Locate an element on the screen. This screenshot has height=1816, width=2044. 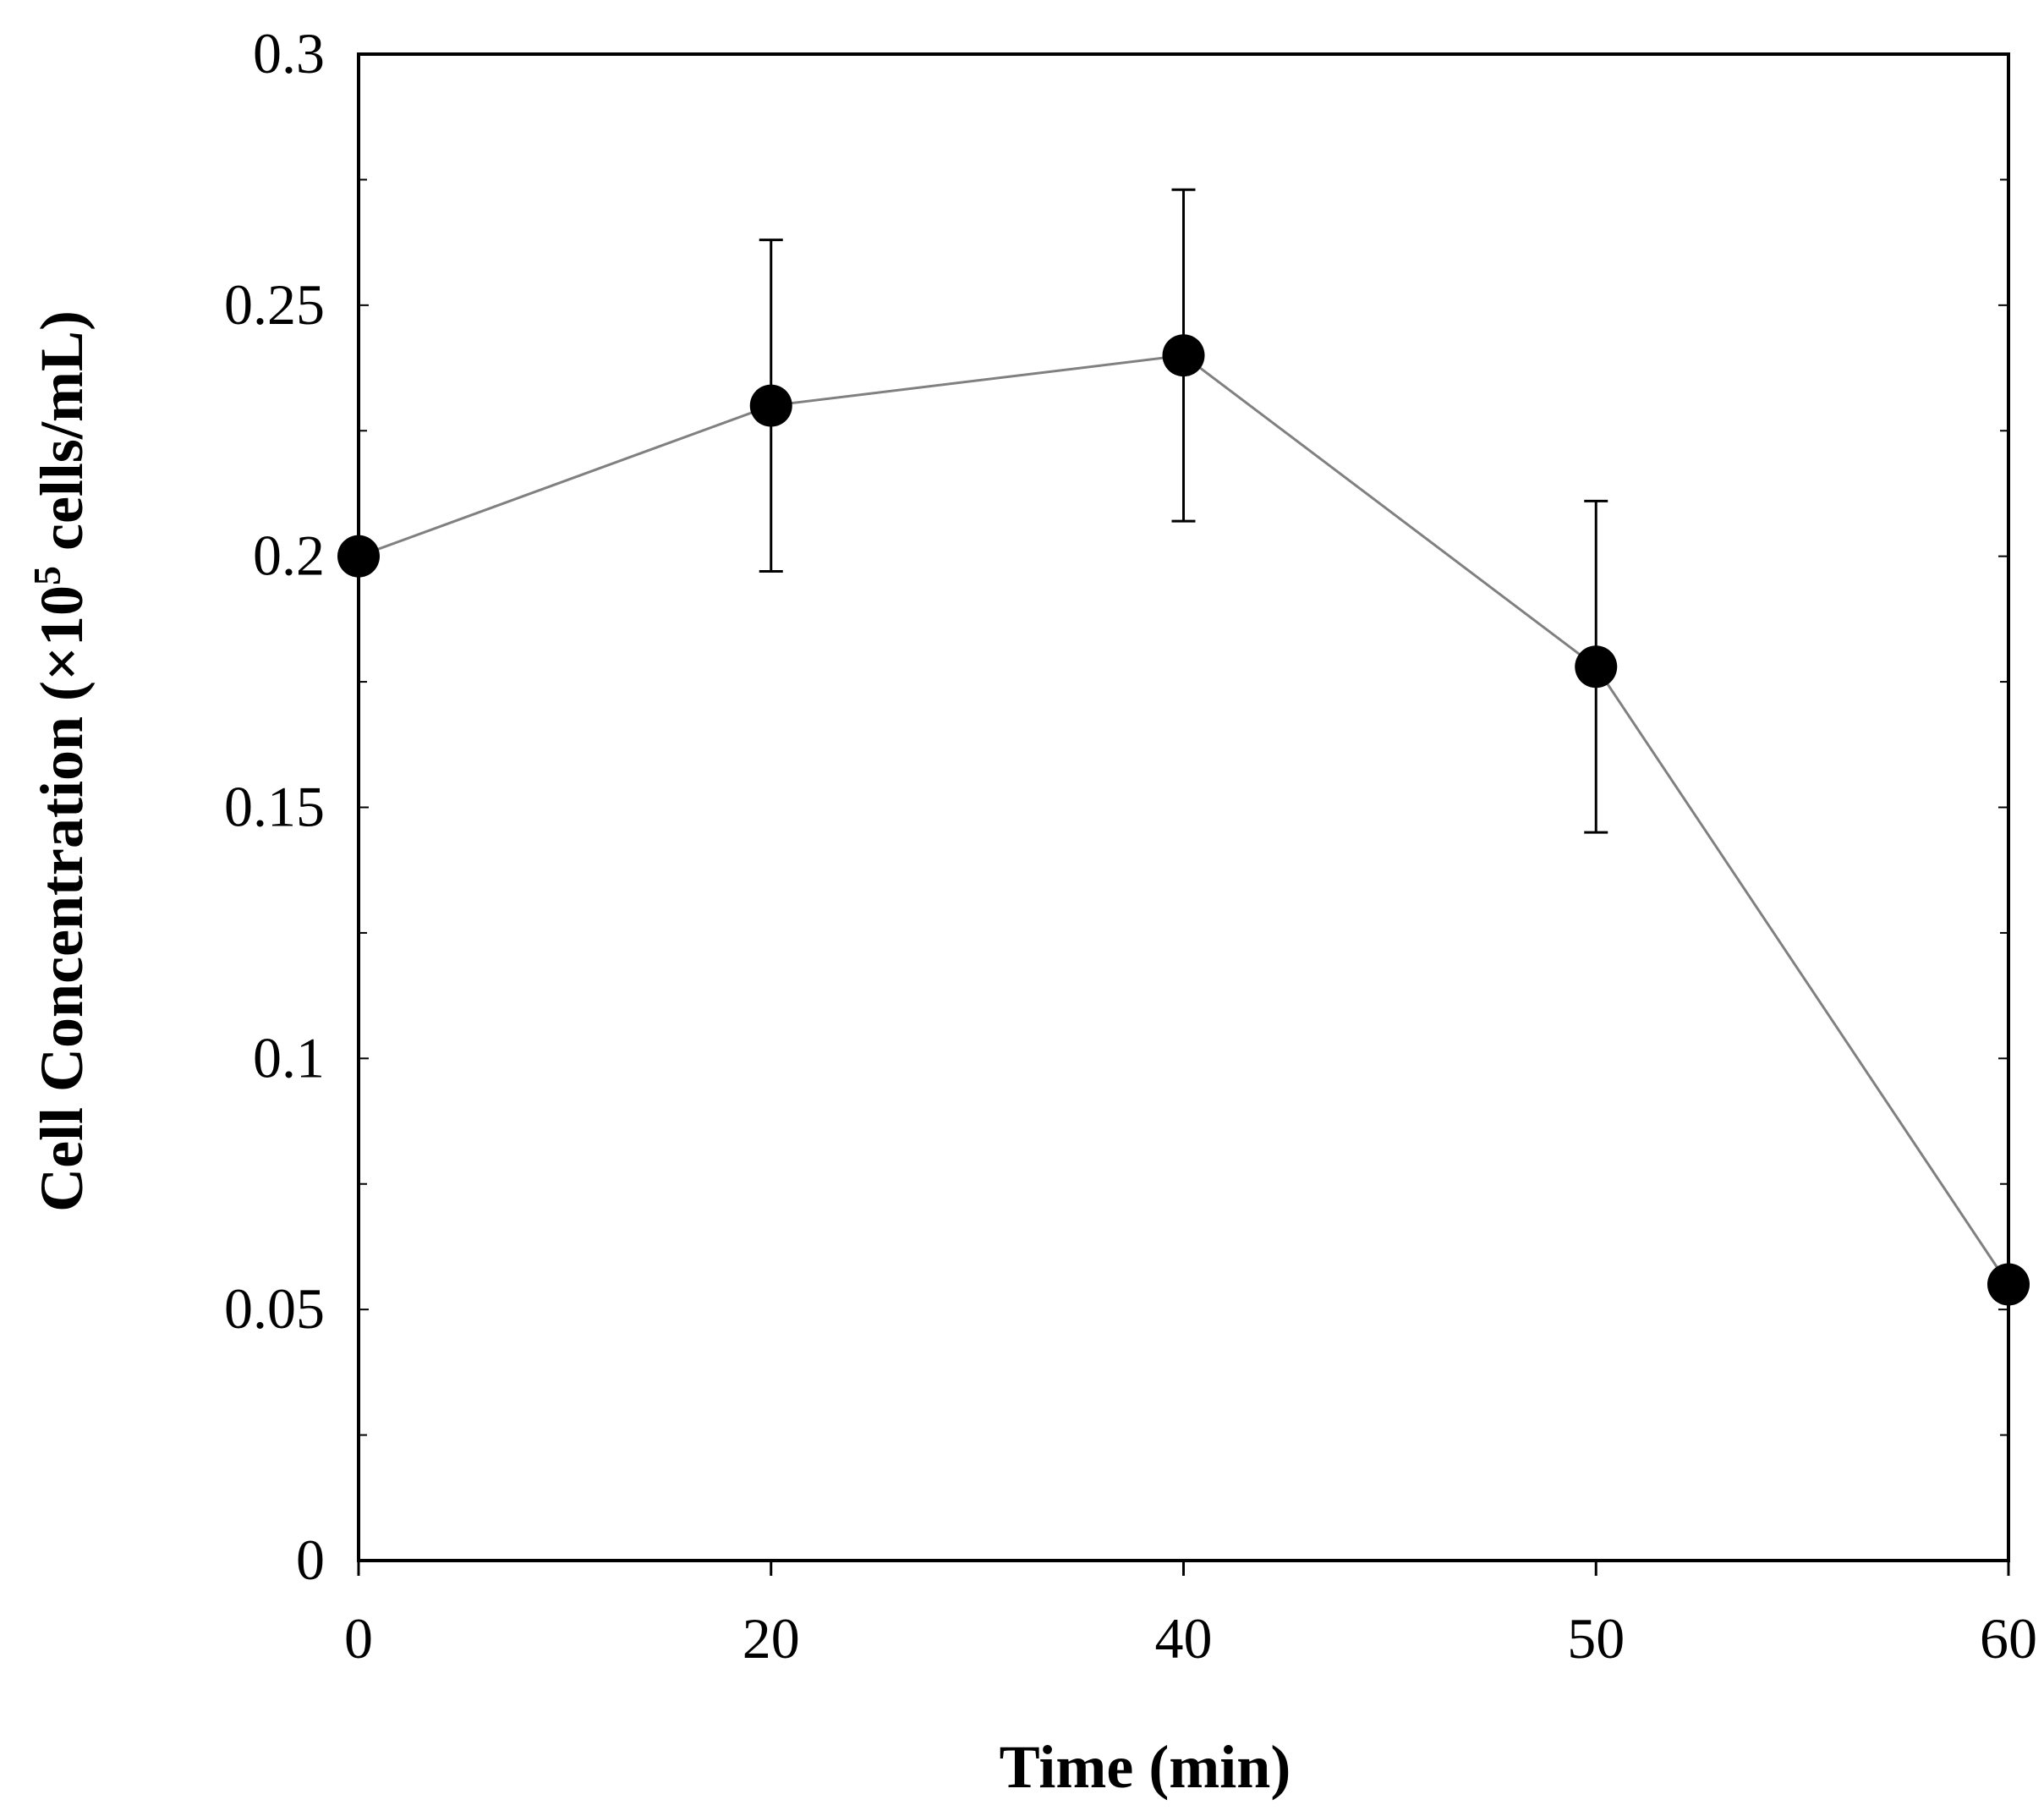
y-tick-label: 0.1 is located at coordinates (289, 1057).